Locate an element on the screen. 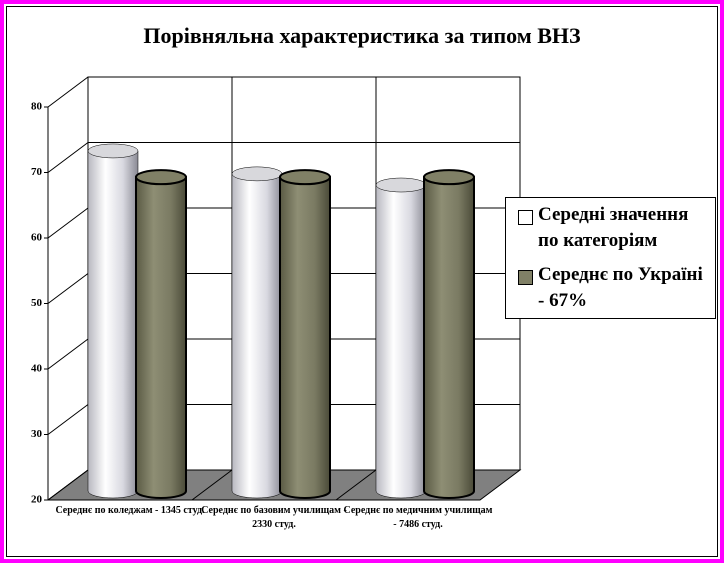 This screenshot has width=724, height=563. chart-title: Порівняльна характеристика за типом ВНЗ is located at coordinates (362, 35).